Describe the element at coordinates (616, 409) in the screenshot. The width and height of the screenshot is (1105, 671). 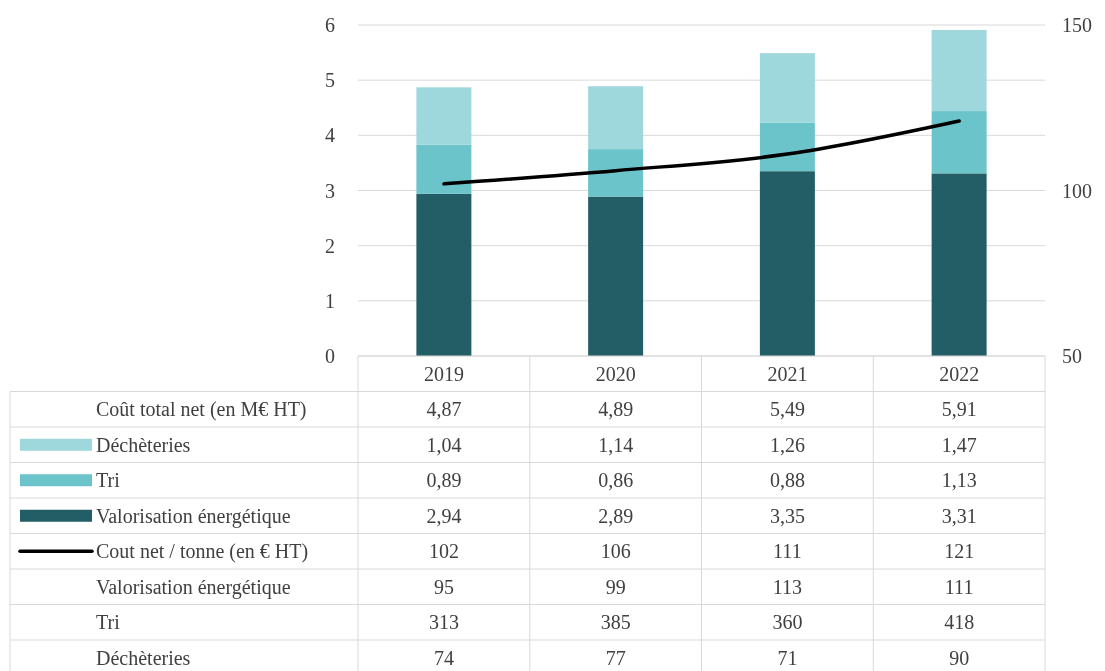
I see `total-label: 4,89` at that location.